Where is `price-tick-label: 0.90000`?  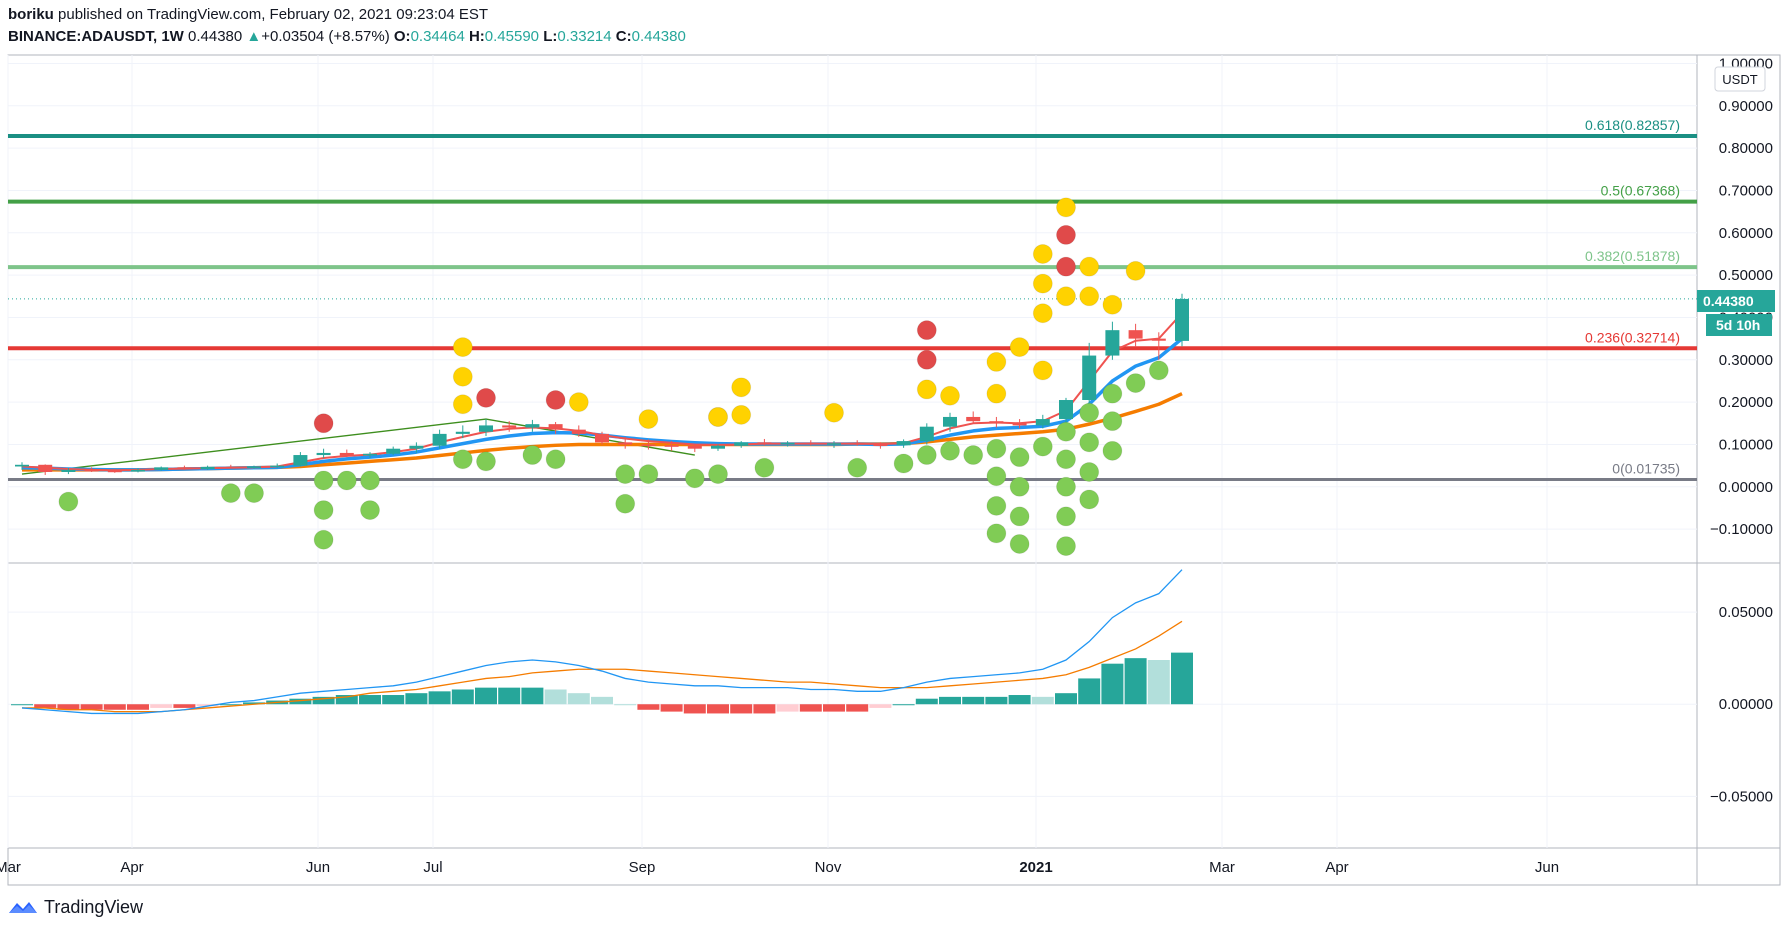 price-tick-label: 0.90000 is located at coordinates (1746, 106).